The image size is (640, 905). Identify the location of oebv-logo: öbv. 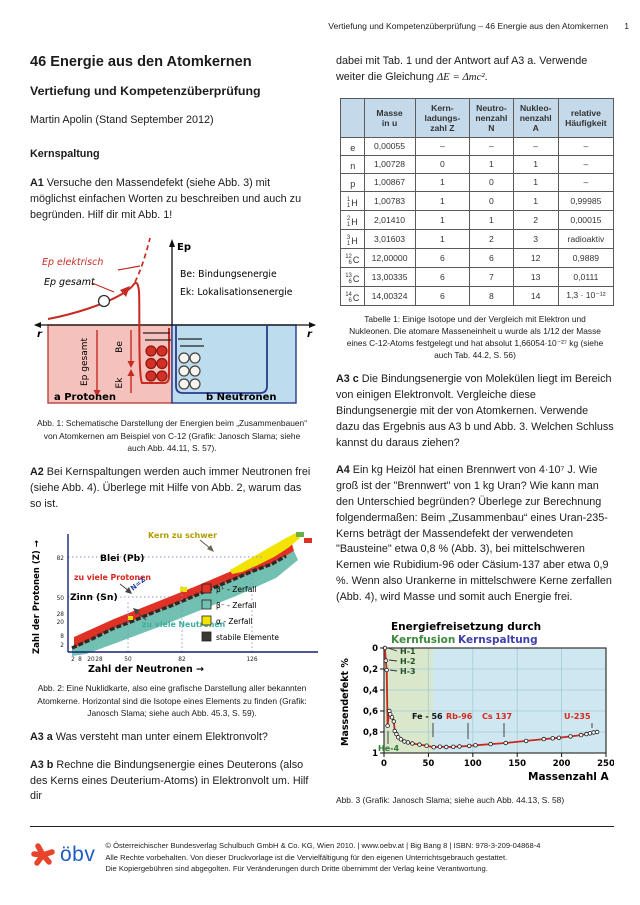
(62, 855).